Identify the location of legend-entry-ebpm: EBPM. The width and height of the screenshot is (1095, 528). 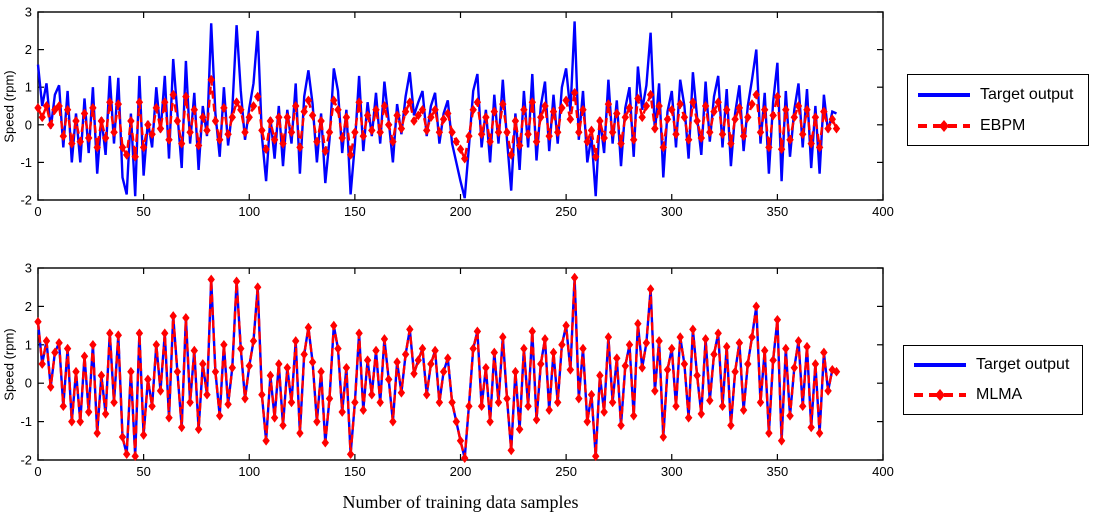
(998, 125).